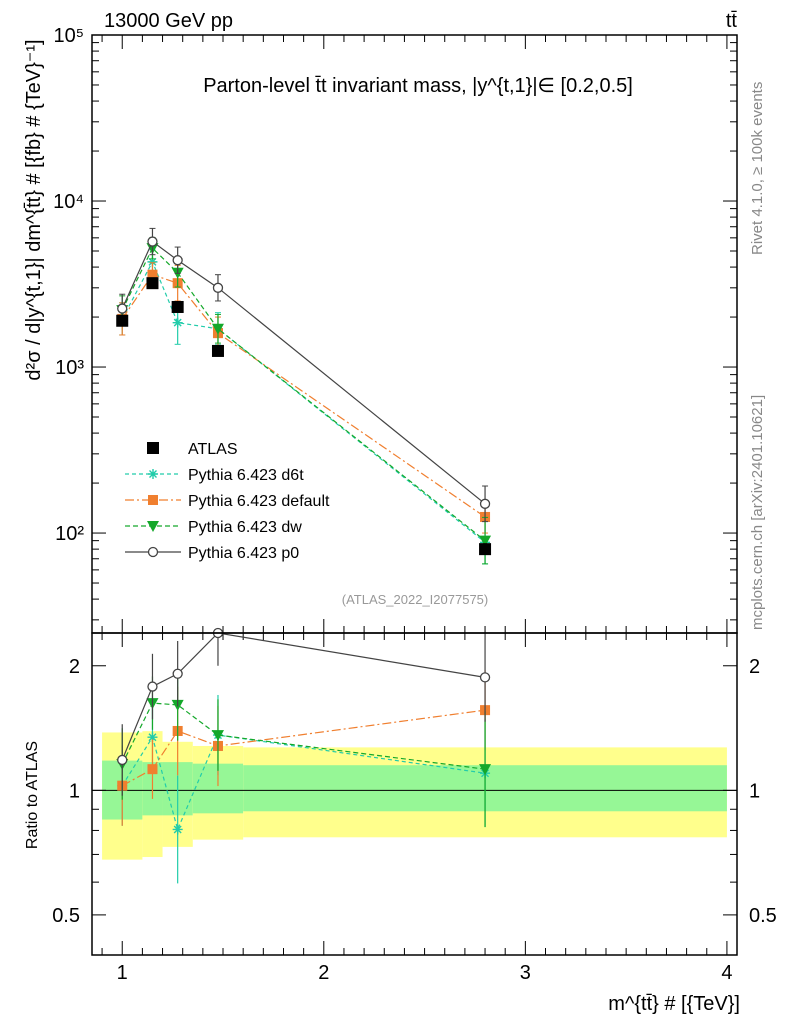 The height and width of the screenshot is (1024, 786). Describe the element at coordinates (68, 202) in the screenshot. I see `y-tick-label: 10⁴` at that location.